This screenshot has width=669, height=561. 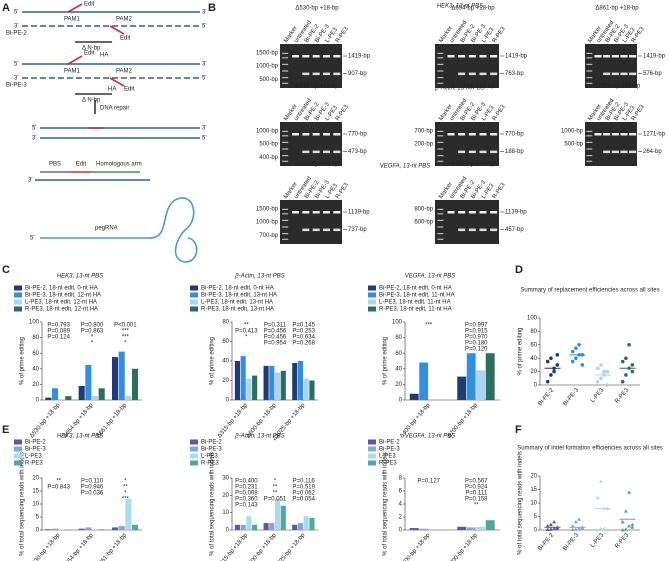 I want to click on x-tick-label: Bi-PE-2, so click(x=546, y=397).